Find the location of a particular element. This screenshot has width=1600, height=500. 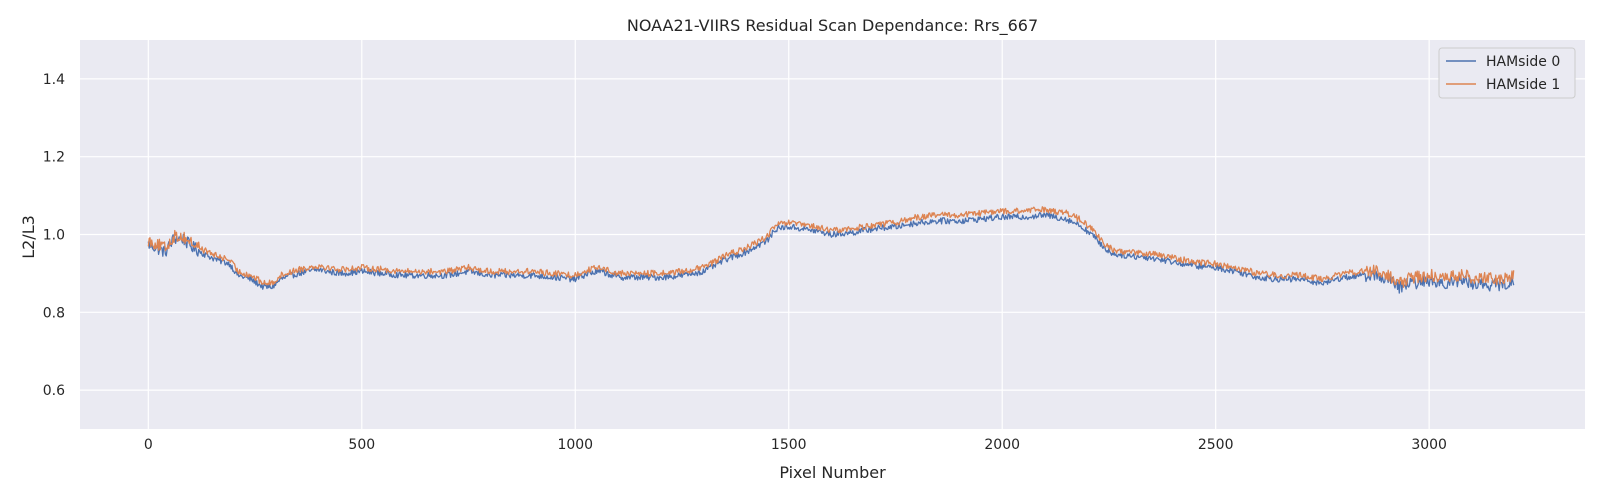

y-axis-title: L2/L3 is located at coordinates (28, 237).